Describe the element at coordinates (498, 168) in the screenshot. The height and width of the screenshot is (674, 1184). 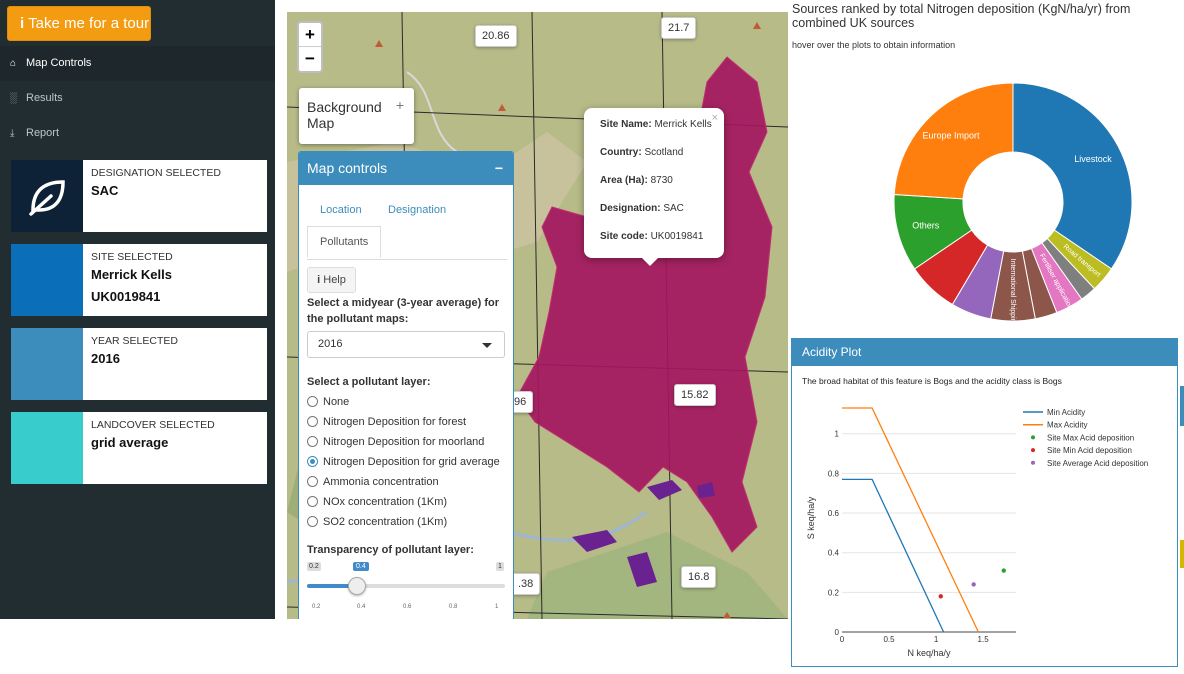
I see `collapse-icon: −` at that location.